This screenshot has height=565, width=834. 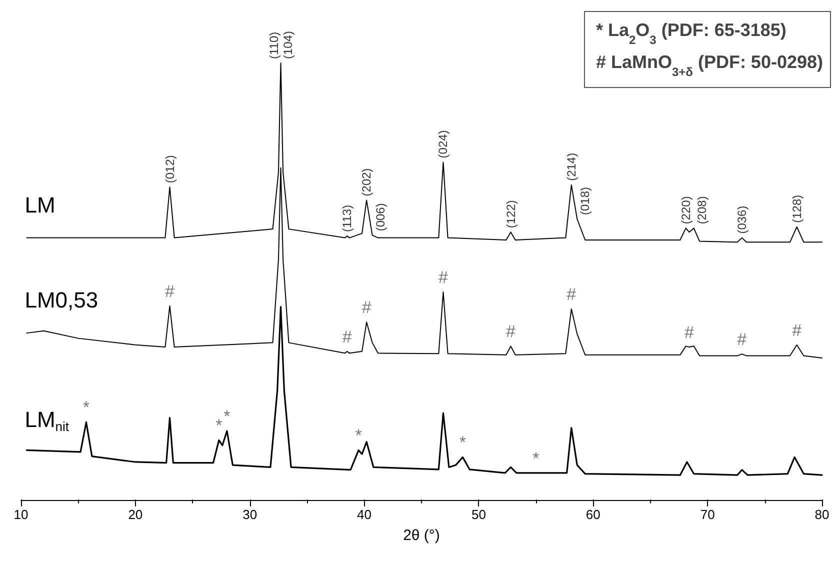 What do you see at coordinates (511, 214) in the screenshot?
I see `annotation: (122)` at bounding box center [511, 214].